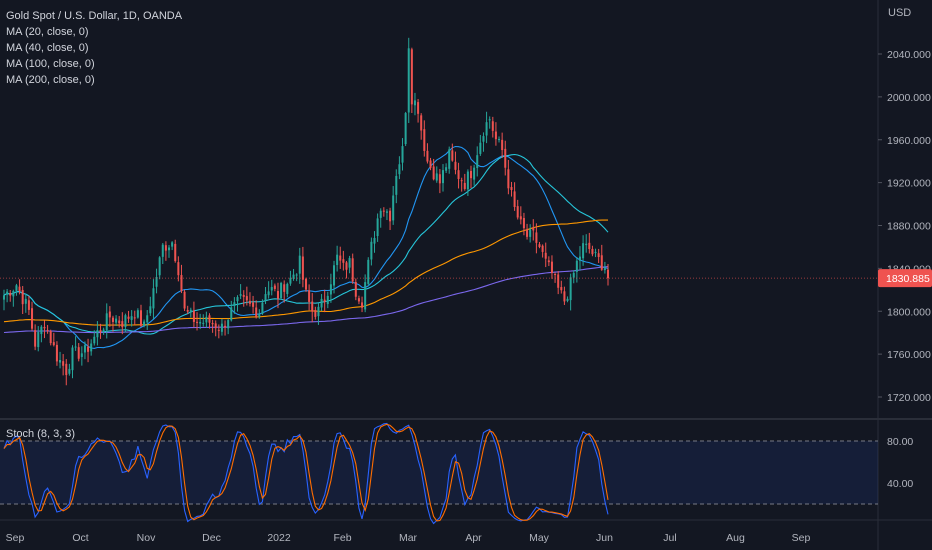  Describe the element at coordinates (900, 13) in the screenshot. I see `currency-label: USD` at that location.